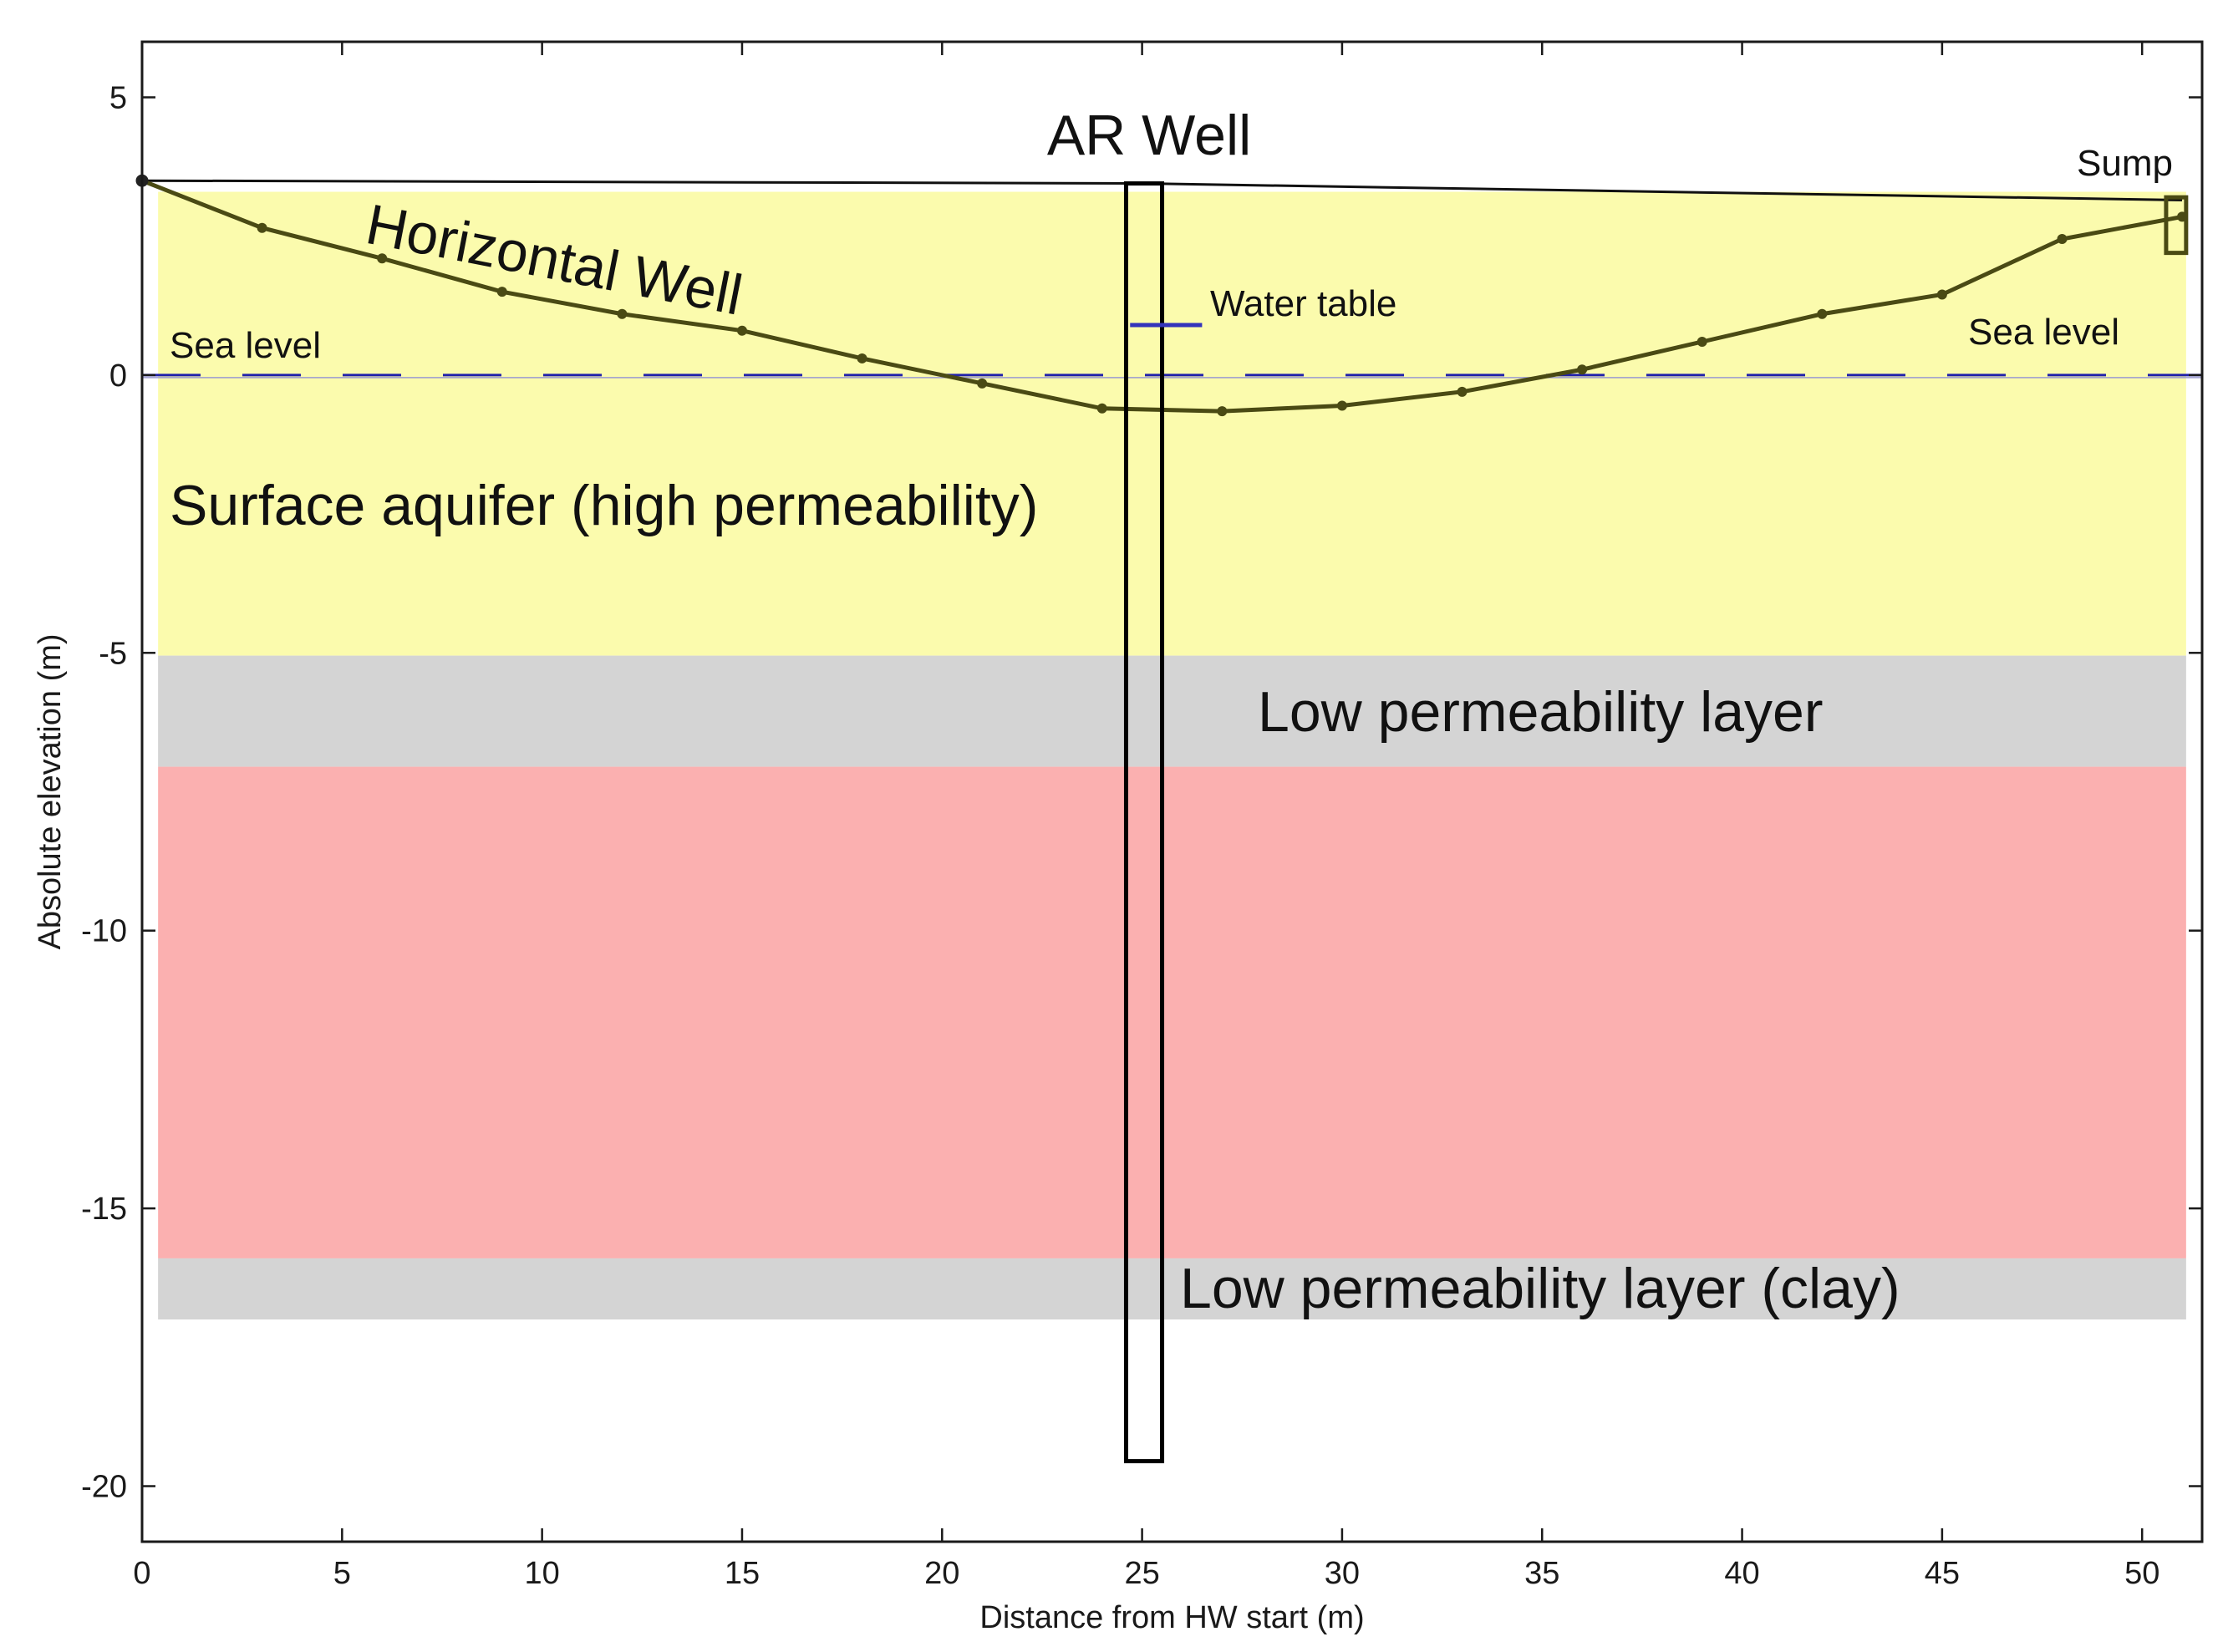 Image resolution: width=2223 pixels, height=1652 pixels. I want to click on surface-aquifer-label: Surface aquifer (high permeability), so click(604, 506).